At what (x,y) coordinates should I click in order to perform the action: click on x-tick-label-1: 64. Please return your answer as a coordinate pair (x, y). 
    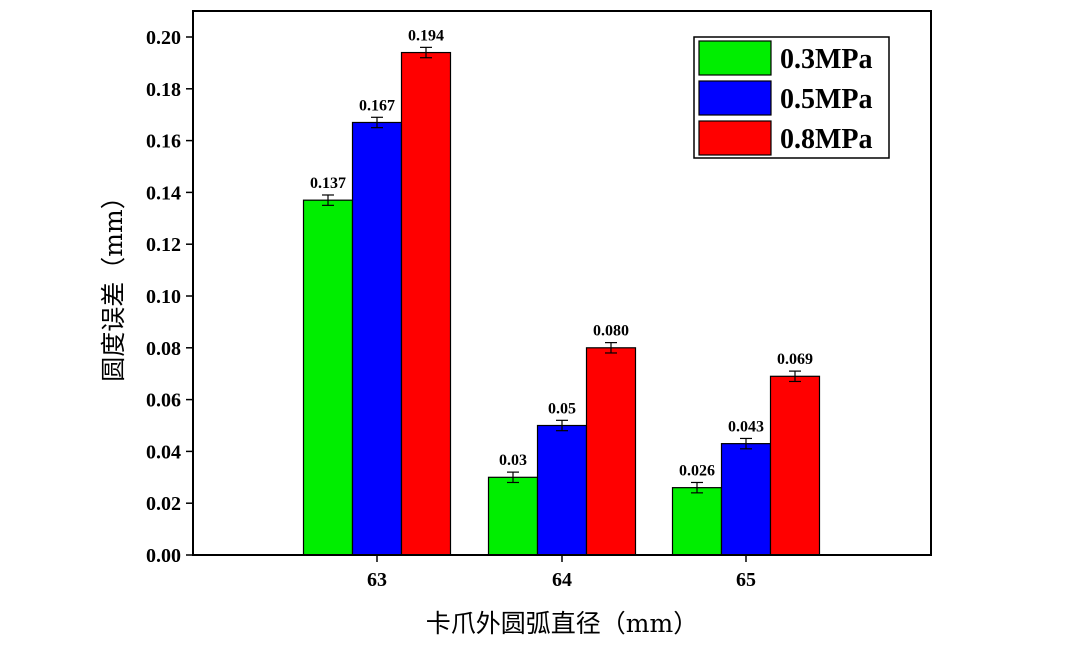
    Looking at the image, I should click on (562, 580).